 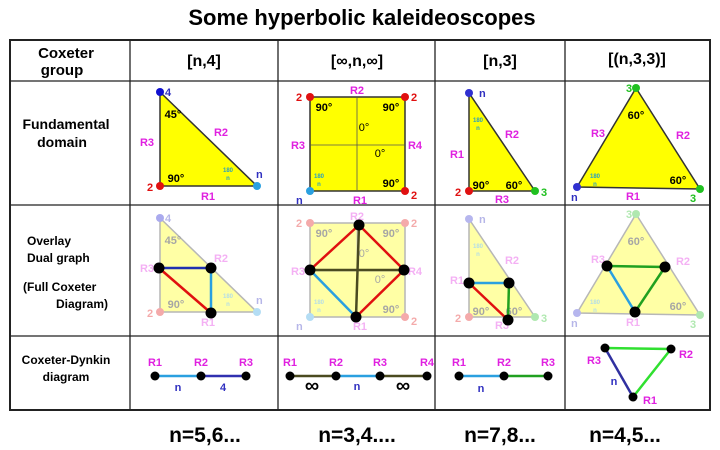 I want to click on edge-order2, so click(x=185, y=290).